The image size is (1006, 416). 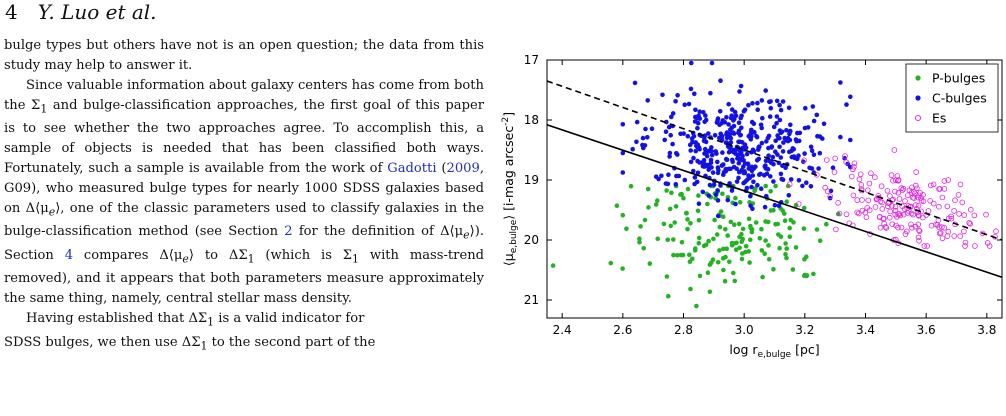 What do you see at coordinates (288, 232) in the screenshot?
I see `section-link-2: 2` at bounding box center [288, 232].